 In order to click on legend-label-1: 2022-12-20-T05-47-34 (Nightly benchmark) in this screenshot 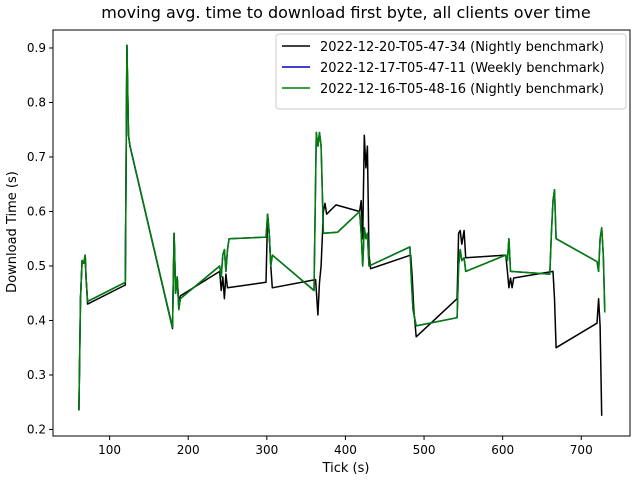, I will do `click(462, 47)`.